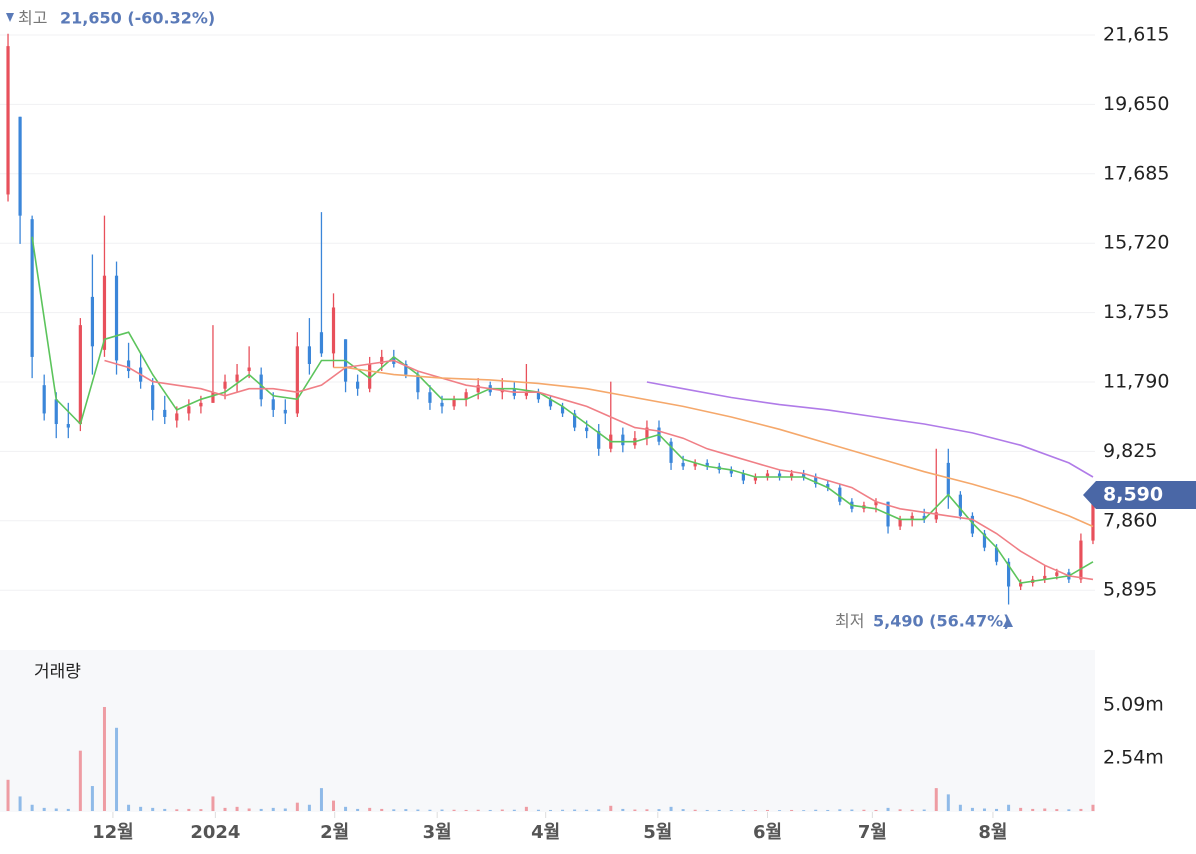  Describe the element at coordinates (1130, 590) in the screenshot. I see `y-tick-label: 5,895` at that location.